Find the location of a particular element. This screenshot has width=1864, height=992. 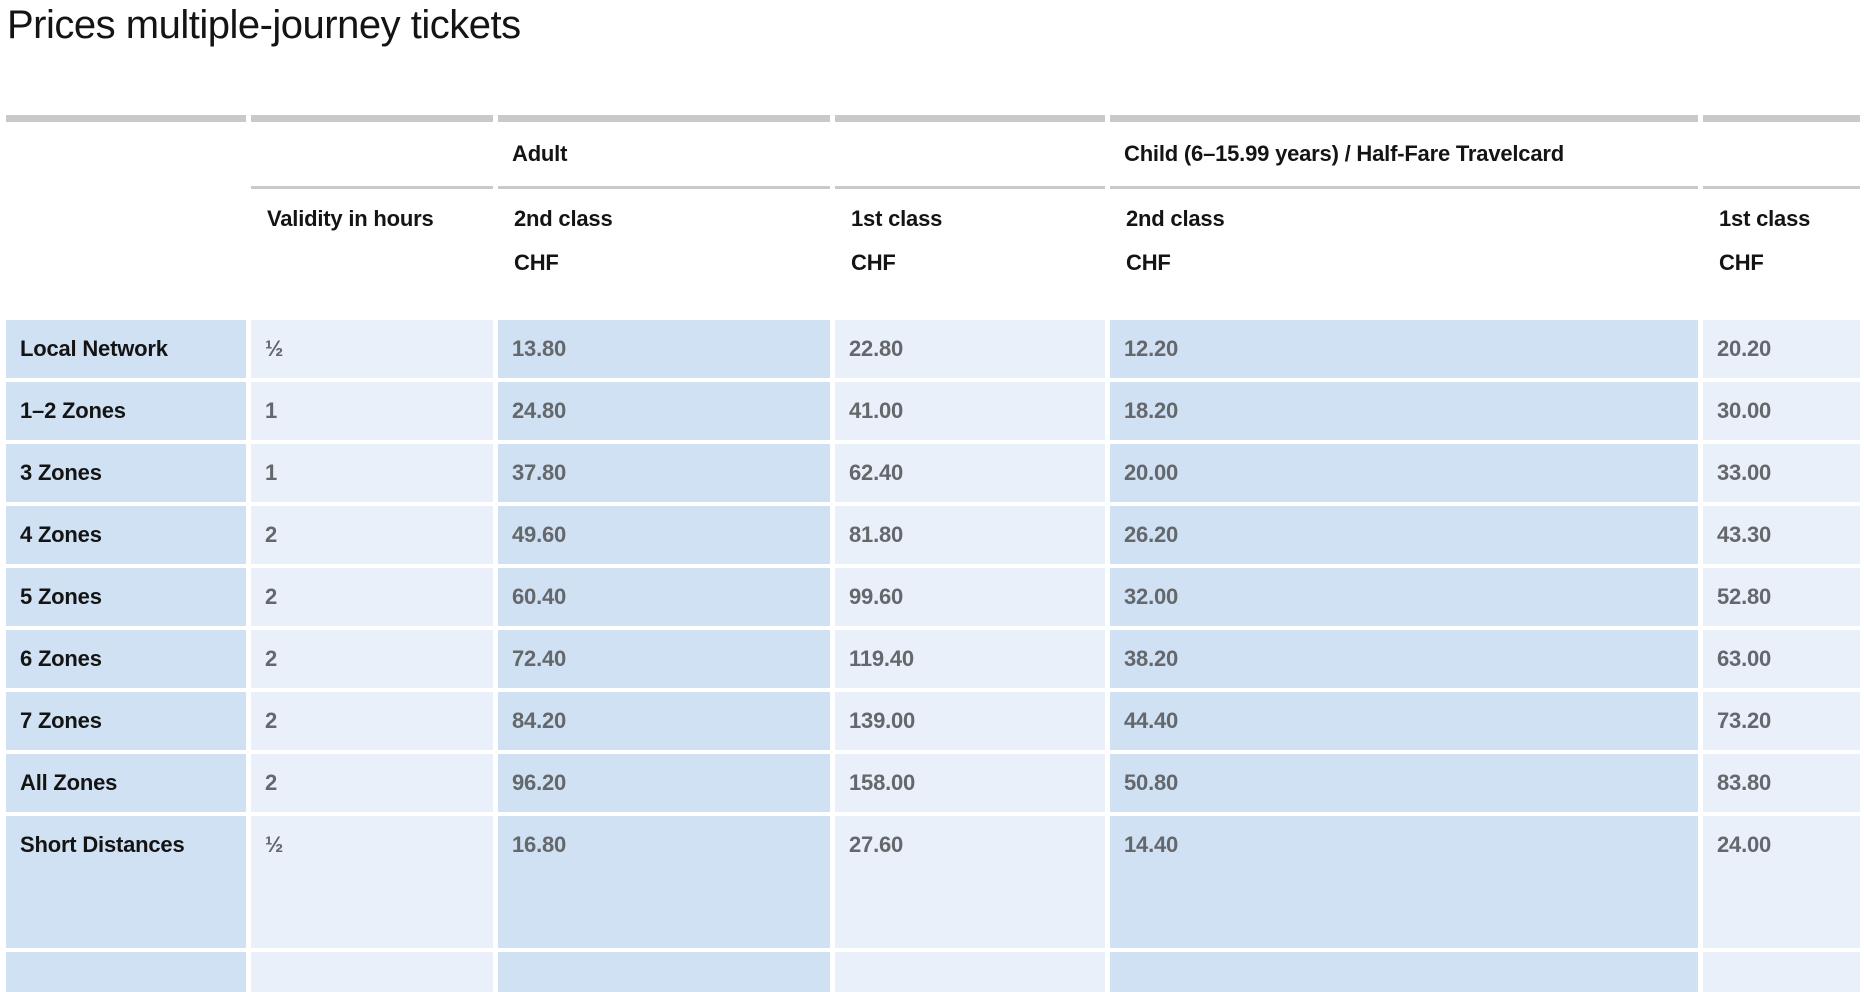

adult-2nd-price-cell: 16.80 is located at coordinates (664, 882).